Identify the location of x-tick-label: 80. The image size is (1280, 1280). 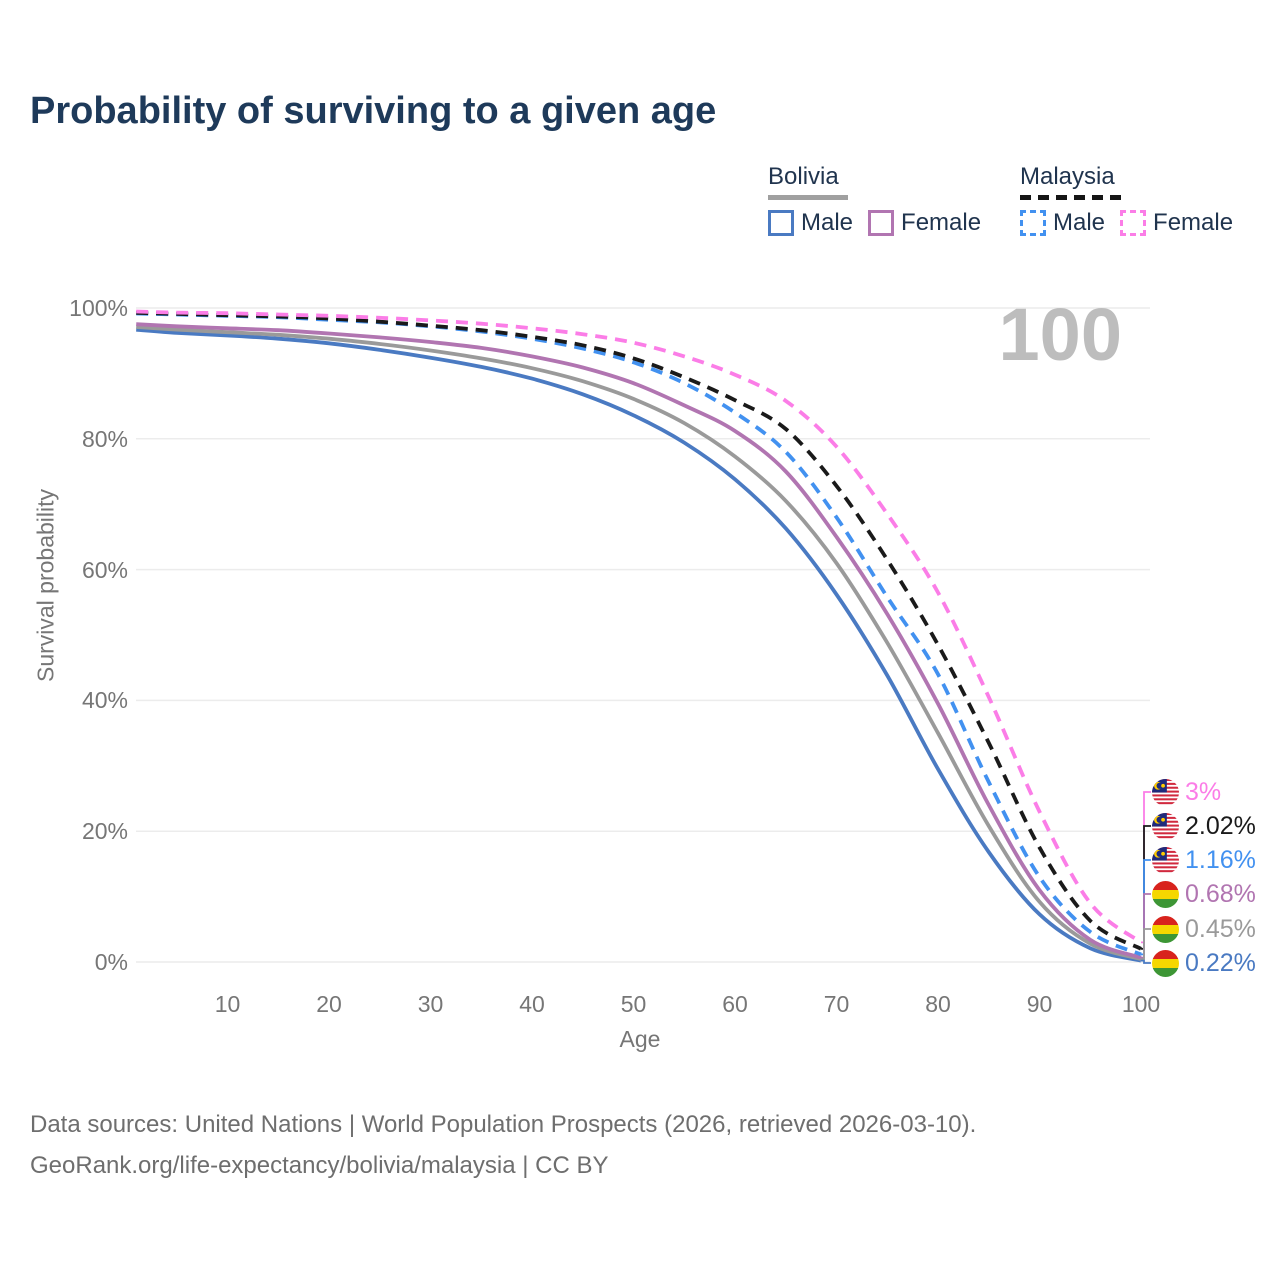
(938, 1004).